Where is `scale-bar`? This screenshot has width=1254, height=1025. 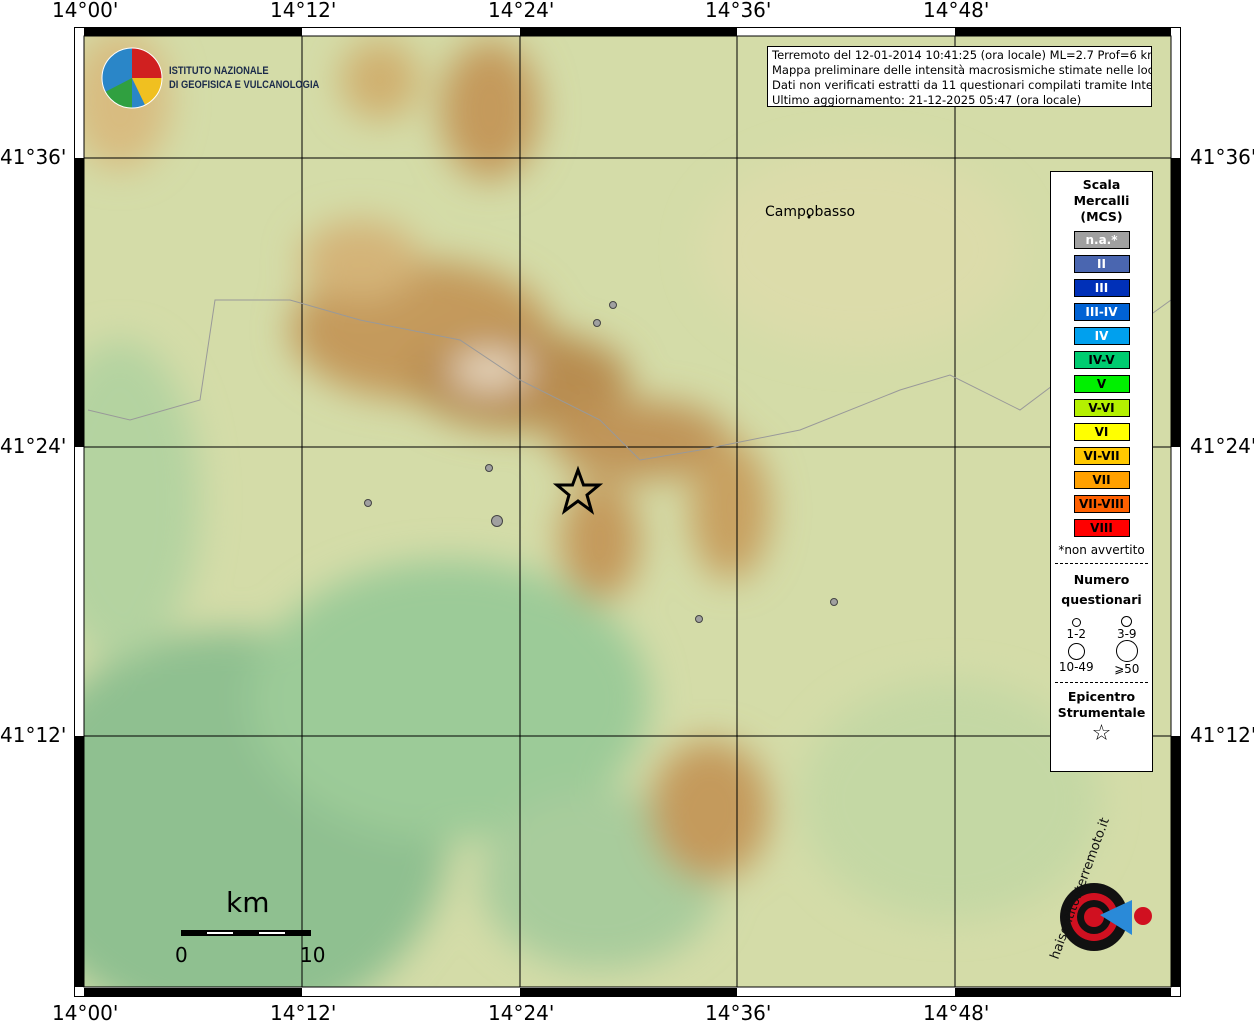 scale-bar is located at coordinates (246, 933).